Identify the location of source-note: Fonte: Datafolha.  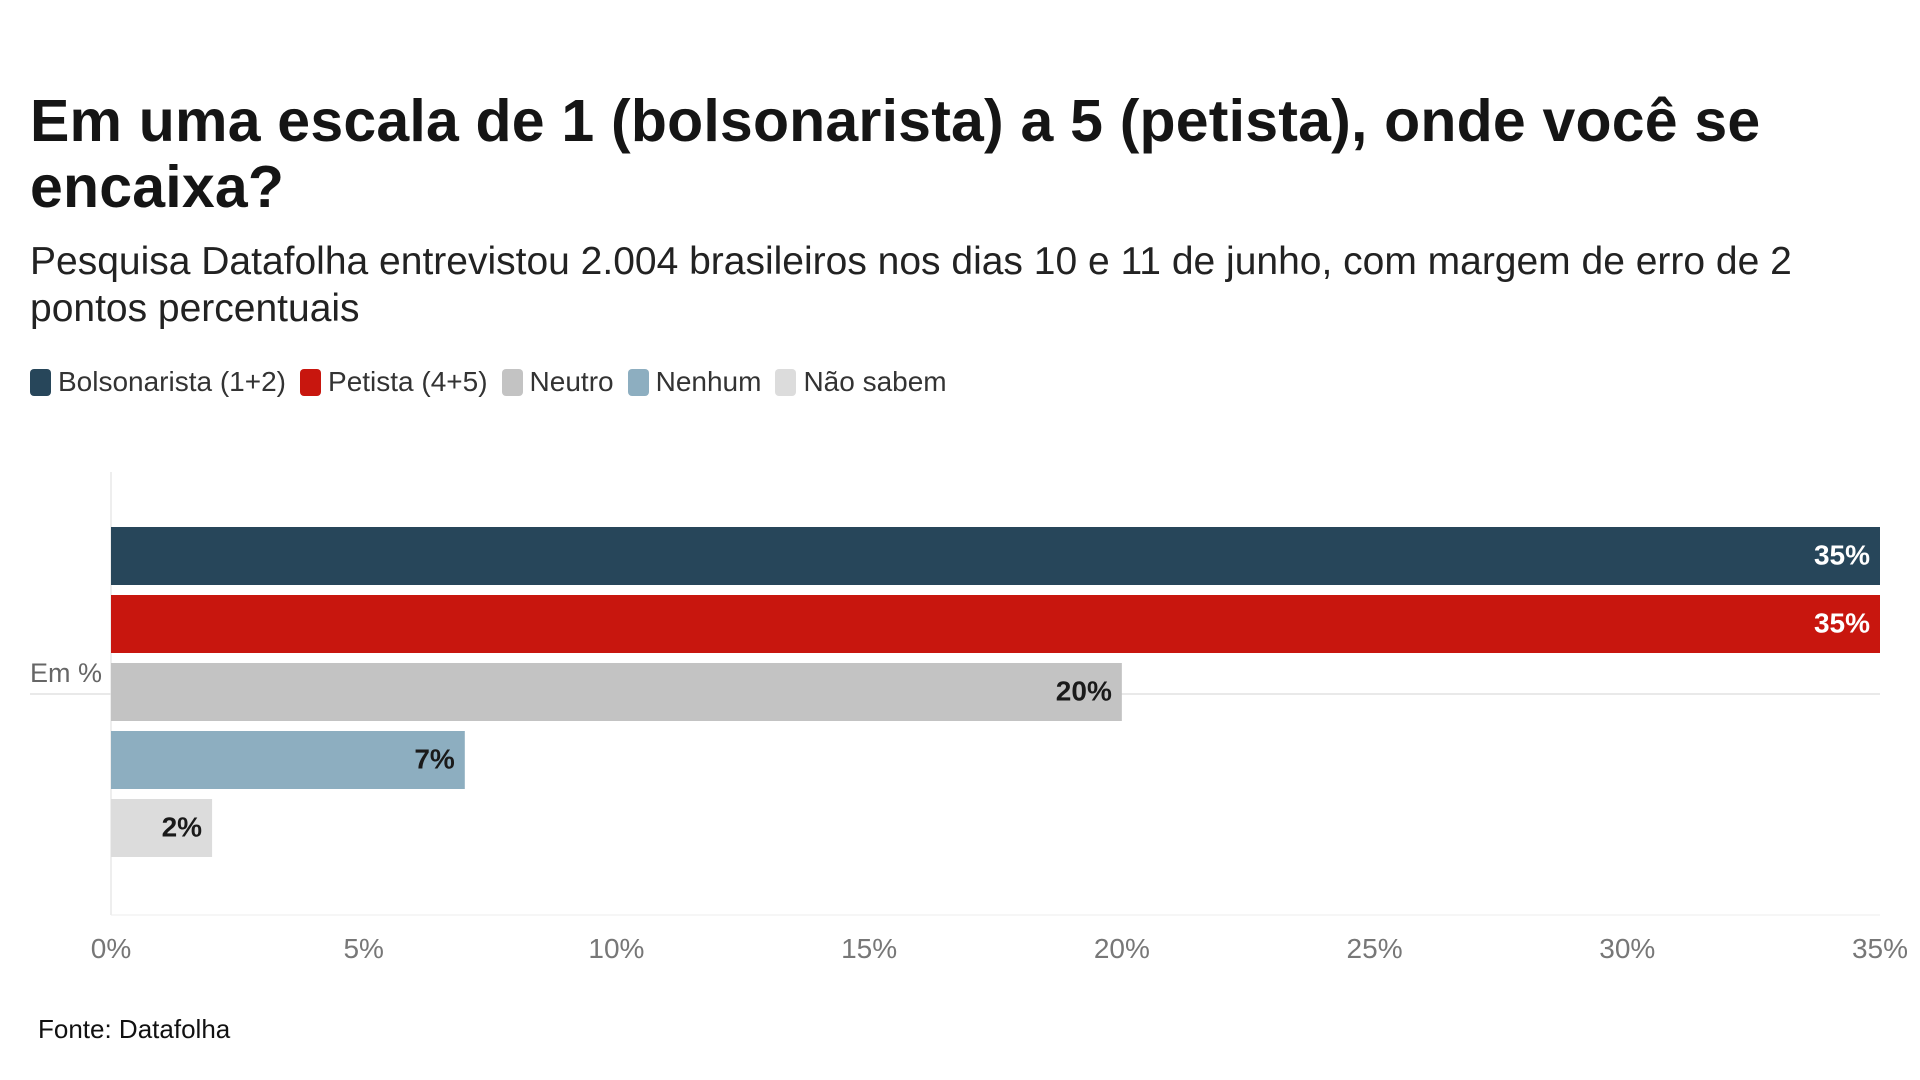
(134, 1029).